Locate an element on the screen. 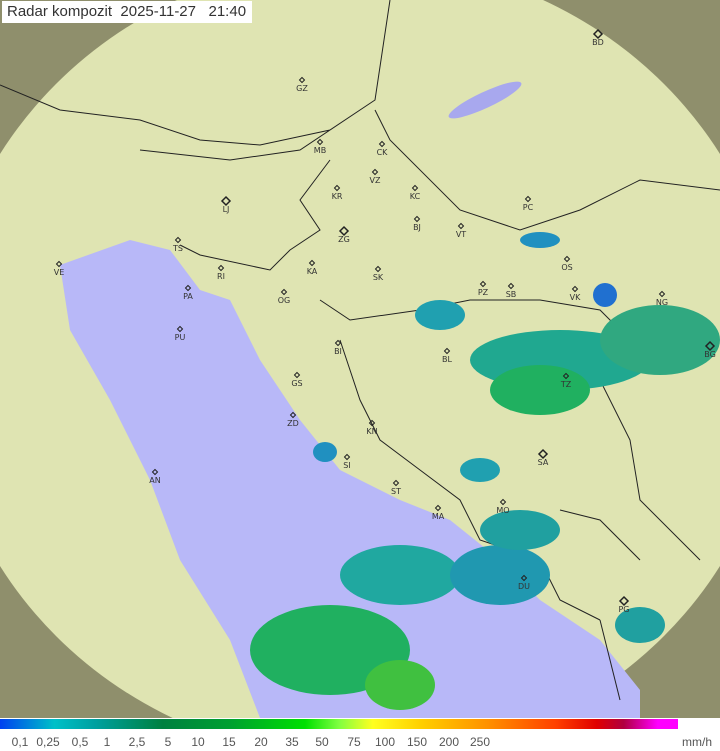 The height and width of the screenshot is (751, 720). legend-label: 200 is located at coordinates (449, 742).